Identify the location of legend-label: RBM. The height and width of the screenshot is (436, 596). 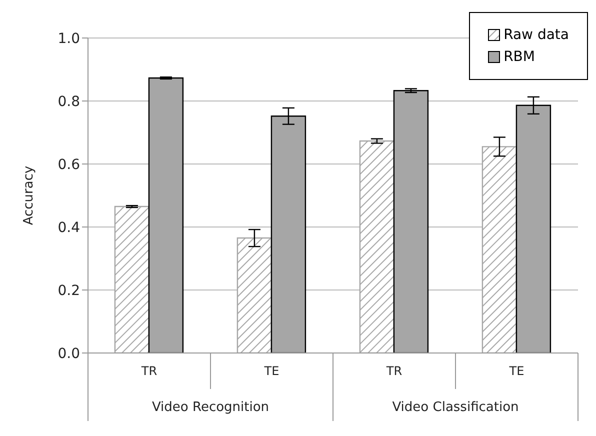
(519, 57).